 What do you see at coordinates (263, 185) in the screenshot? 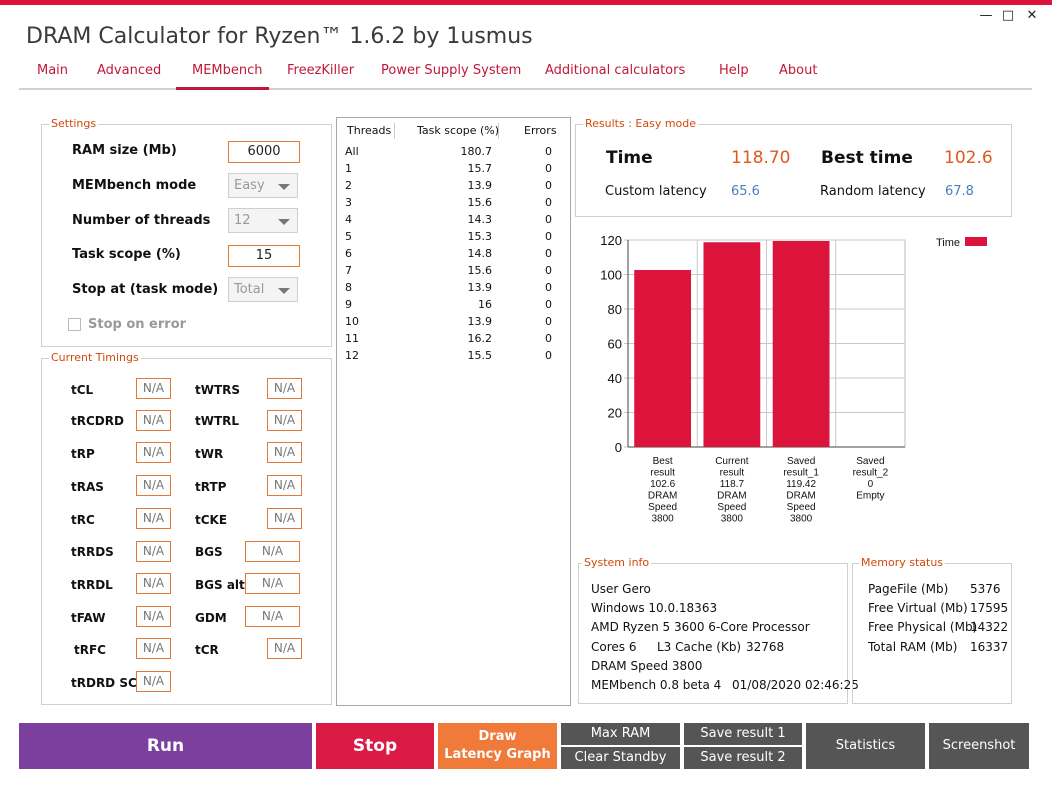
I see `membench-mode-select: Easy` at bounding box center [263, 185].